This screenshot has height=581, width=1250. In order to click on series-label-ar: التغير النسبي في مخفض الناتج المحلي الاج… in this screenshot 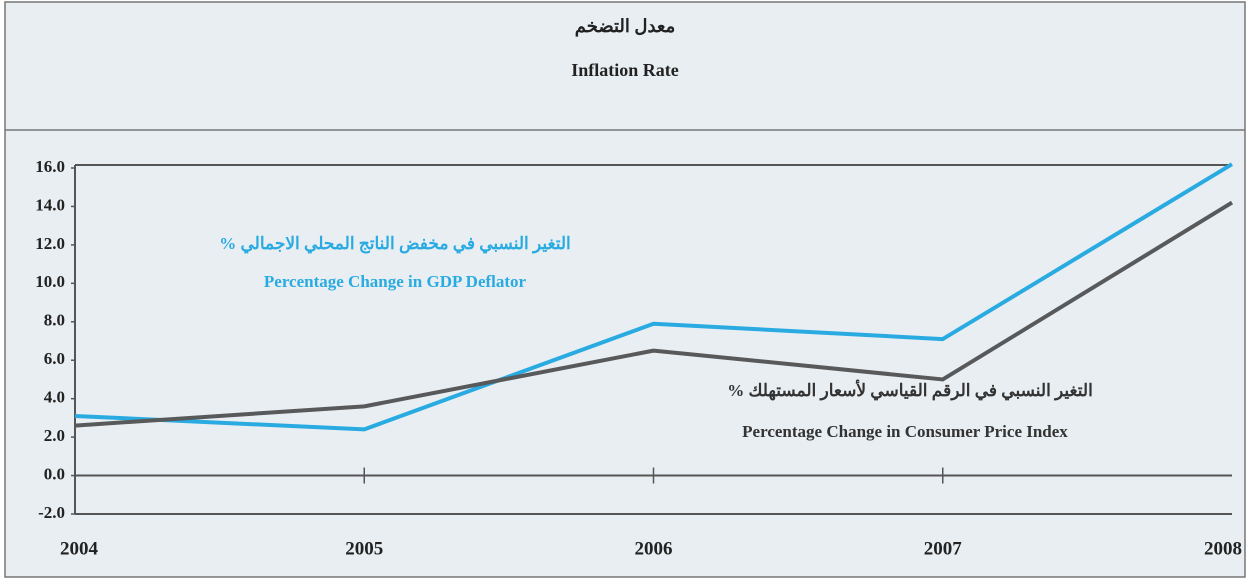, I will do `click(395, 244)`.